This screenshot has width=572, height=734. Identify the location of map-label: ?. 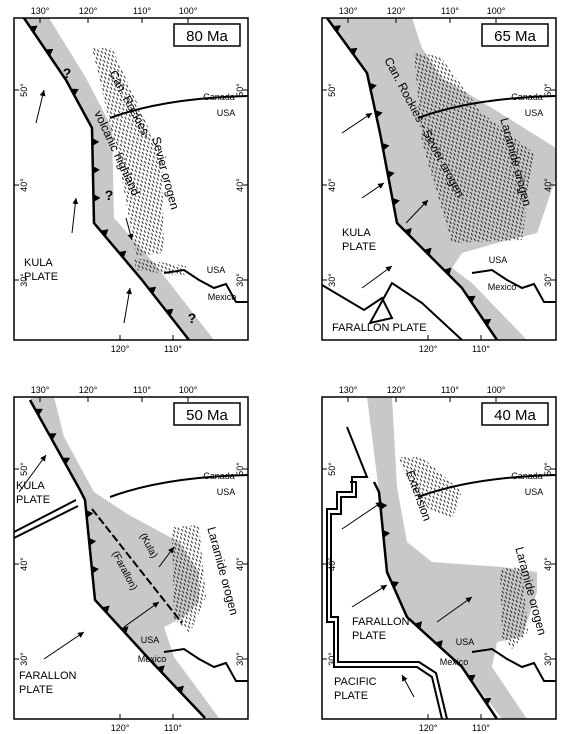
(192, 318).